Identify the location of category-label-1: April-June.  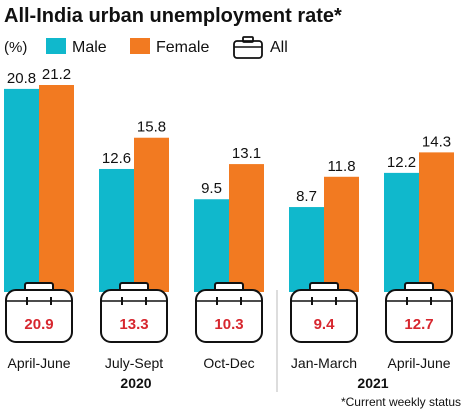
(38, 363).